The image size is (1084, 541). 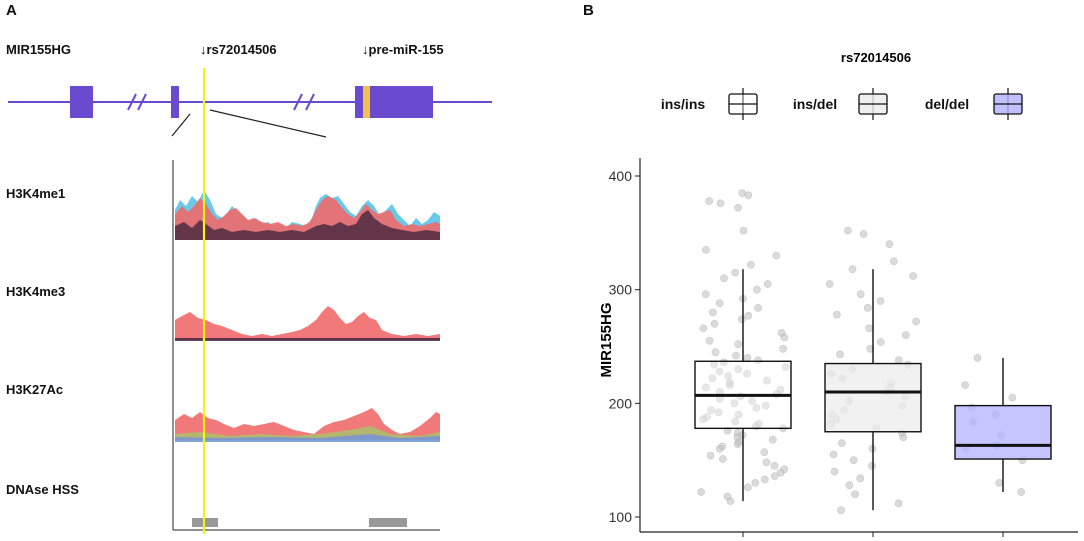 What do you see at coordinates (683, 104) in the screenshot?
I see `legend-label: ins/ins` at bounding box center [683, 104].